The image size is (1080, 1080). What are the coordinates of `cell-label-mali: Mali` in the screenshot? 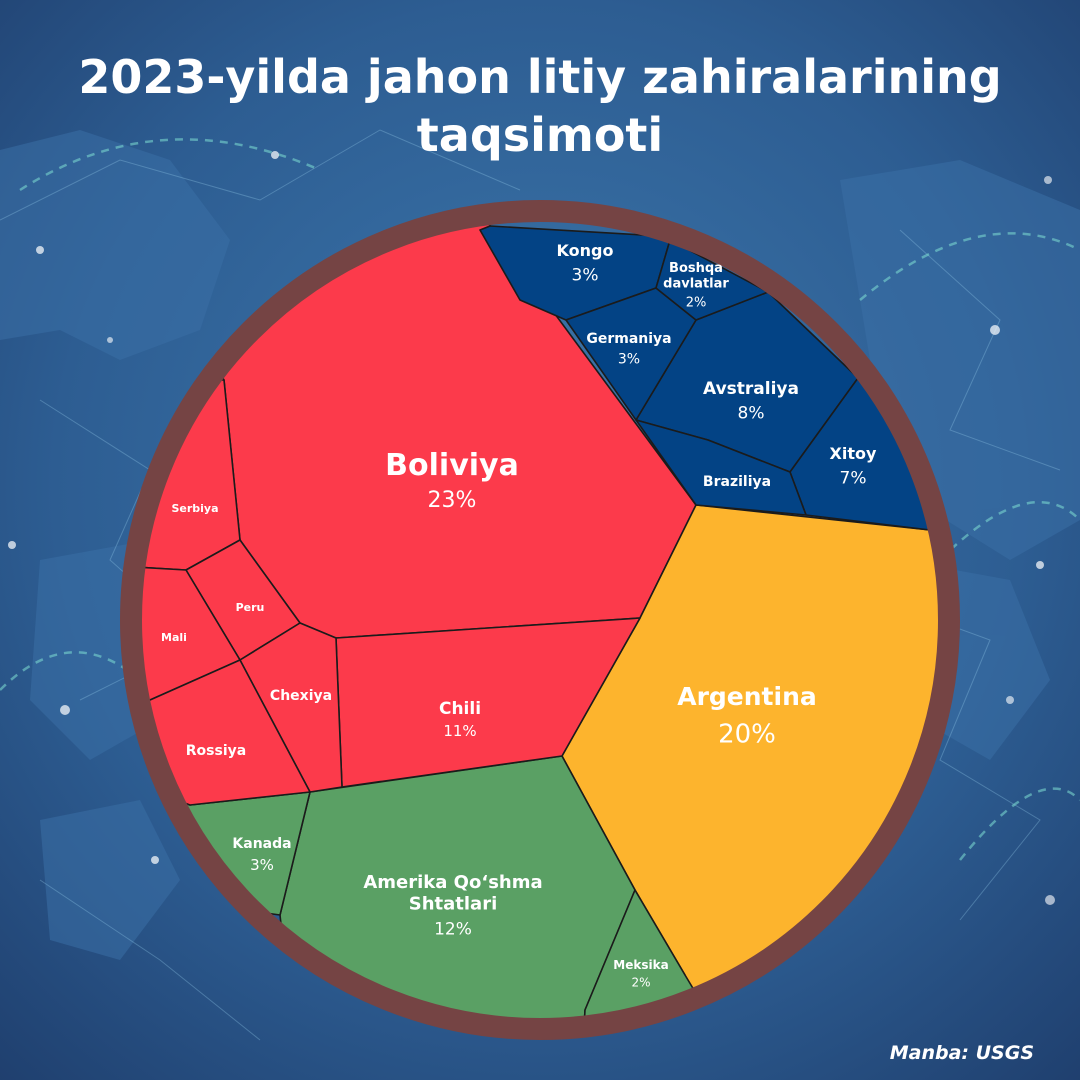 It's located at (174, 637).